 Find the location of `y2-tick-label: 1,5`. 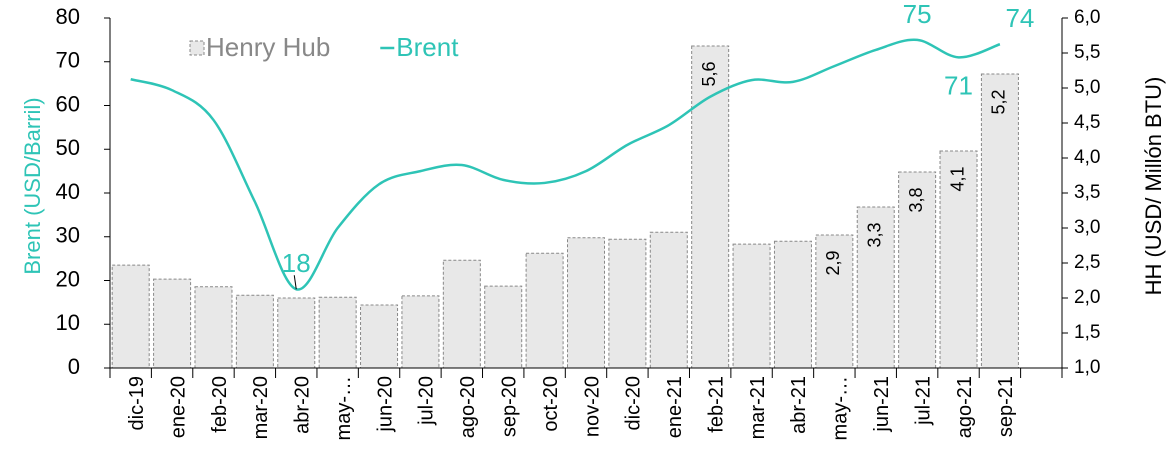

y2-tick-label: 1,5 is located at coordinates (1087, 332).